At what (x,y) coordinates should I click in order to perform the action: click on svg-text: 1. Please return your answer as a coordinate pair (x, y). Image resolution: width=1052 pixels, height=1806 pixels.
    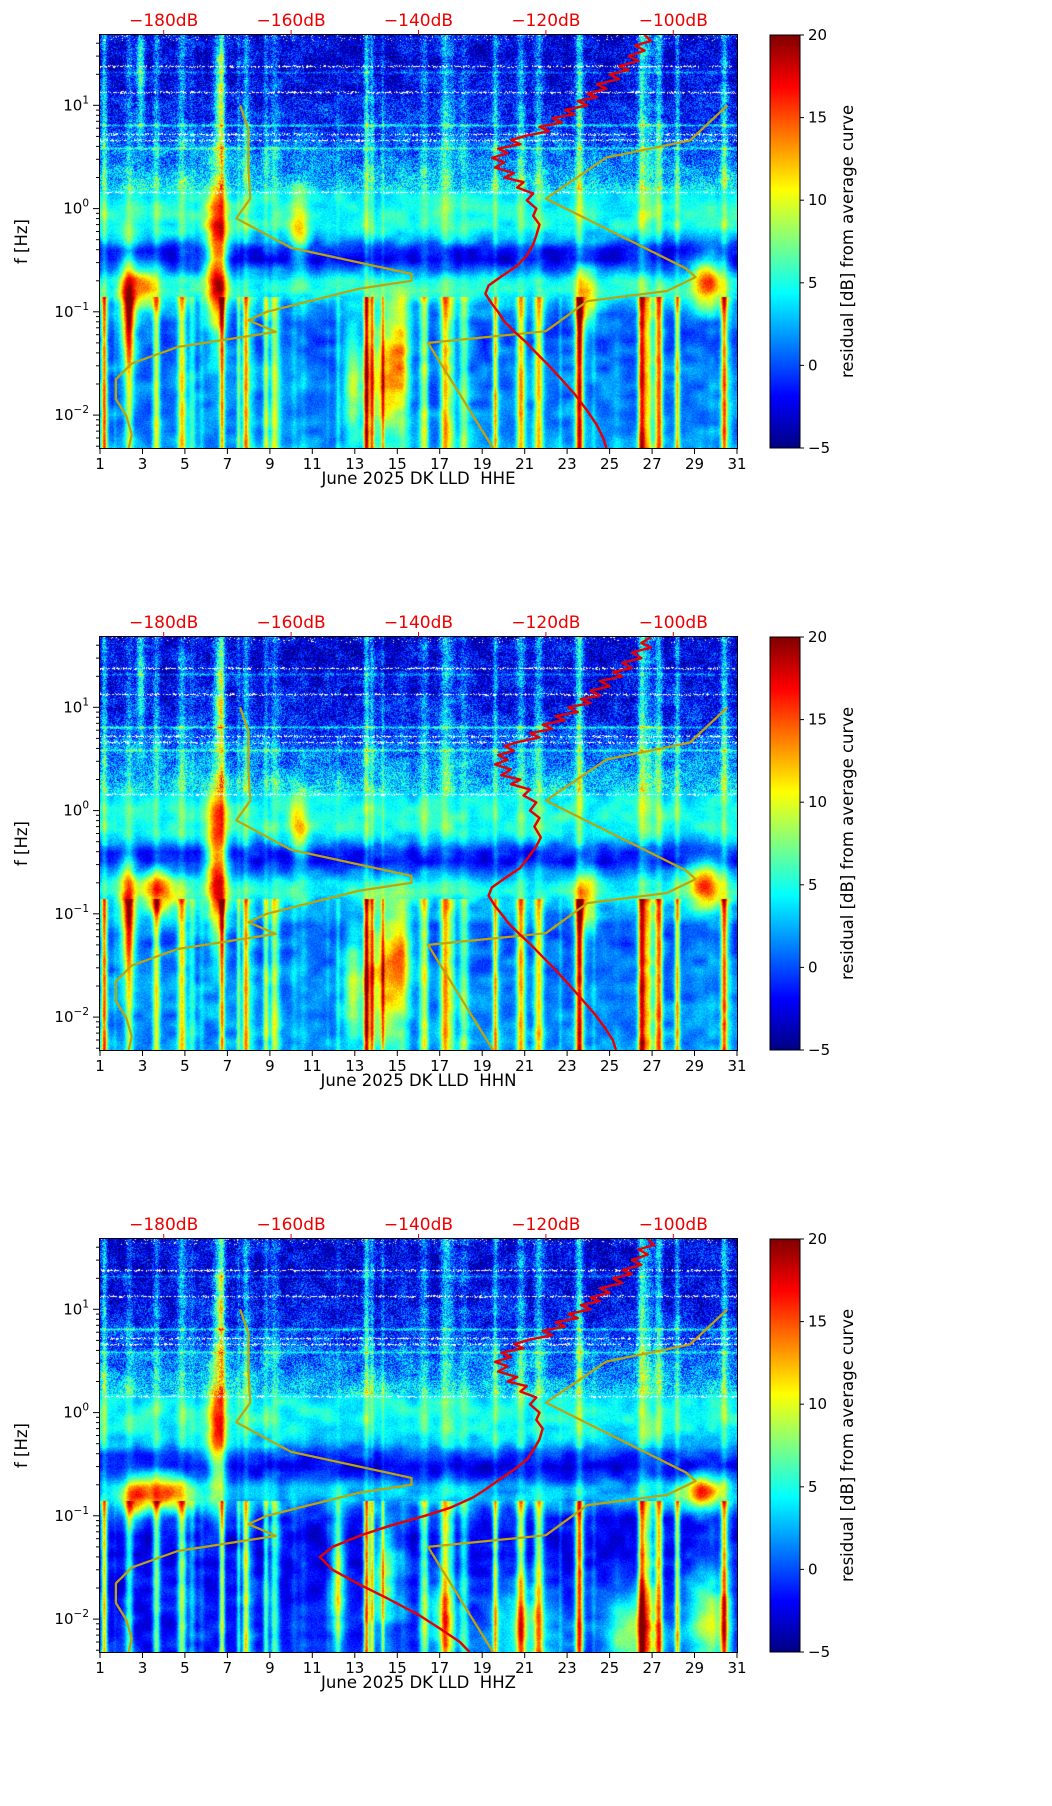
    Looking at the image, I should click on (100, 1066).